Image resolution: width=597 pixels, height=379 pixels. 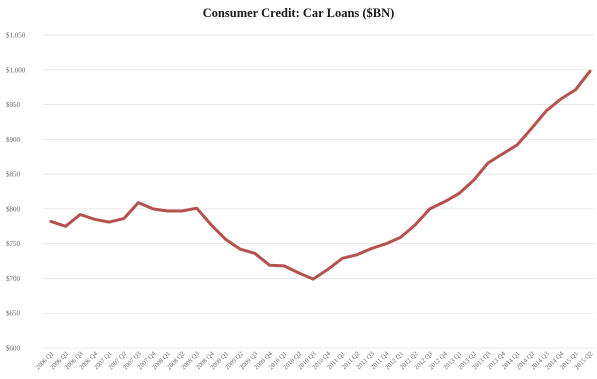 What do you see at coordinates (298, 13) in the screenshot?
I see `chart-title: Consumer Credit: Car Loans ($BN)` at bounding box center [298, 13].